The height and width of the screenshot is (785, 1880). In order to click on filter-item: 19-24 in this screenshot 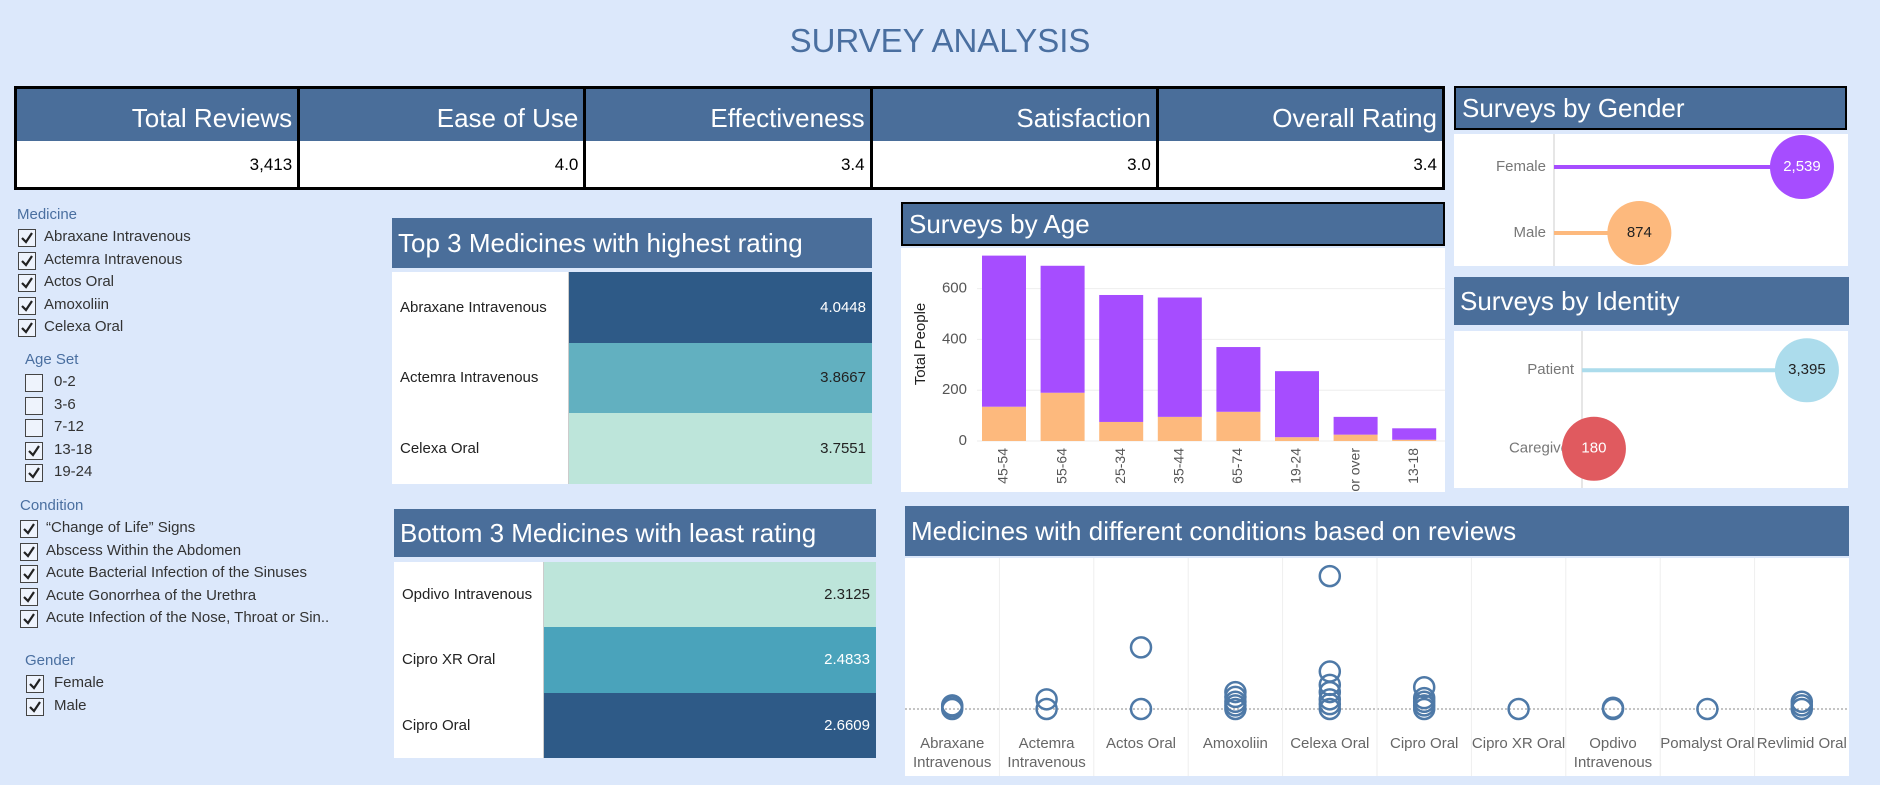, I will do `click(73, 471)`.